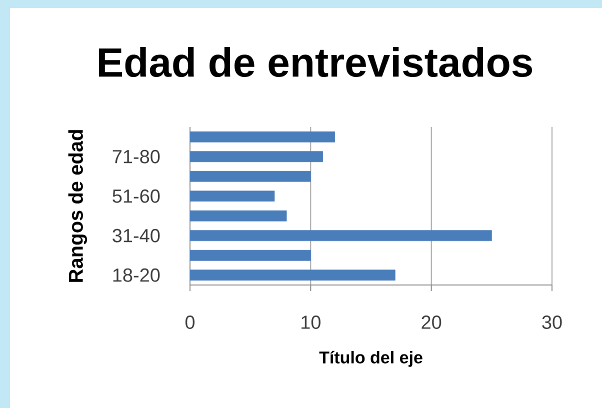 This screenshot has width=602, height=408. Describe the element at coordinates (370, 358) in the screenshot. I see `x-axis-title: Título del eje` at that location.